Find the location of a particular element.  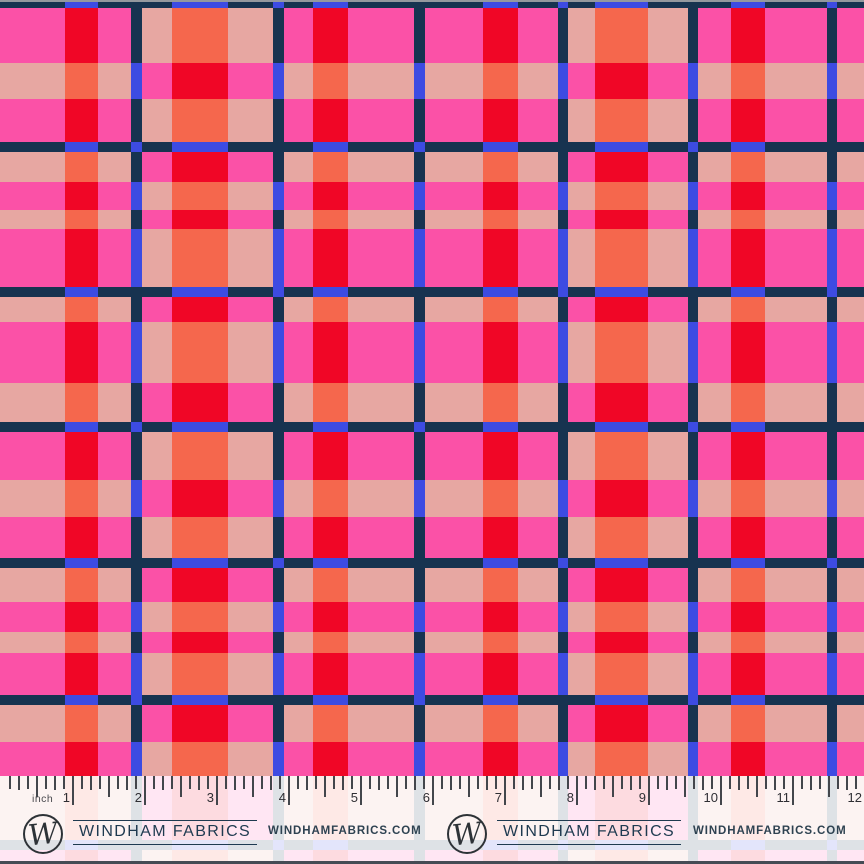

ruler-number: 9 is located at coordinates (642, 797).